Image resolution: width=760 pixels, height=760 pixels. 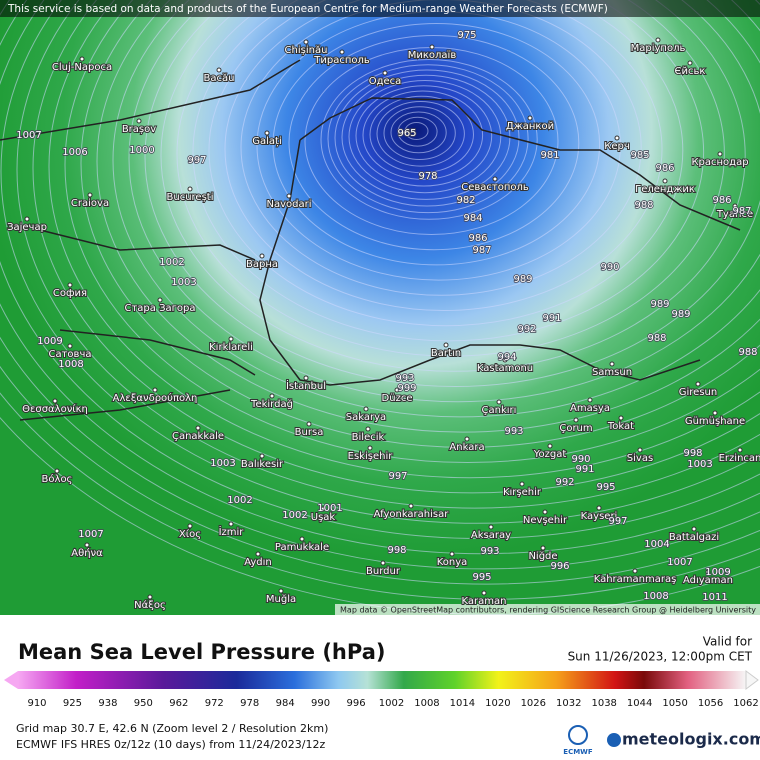 What do you see at coordinates (446, 353) in the screenshot?
I see `place-label: Bartın` at bounding box center [446, 353].